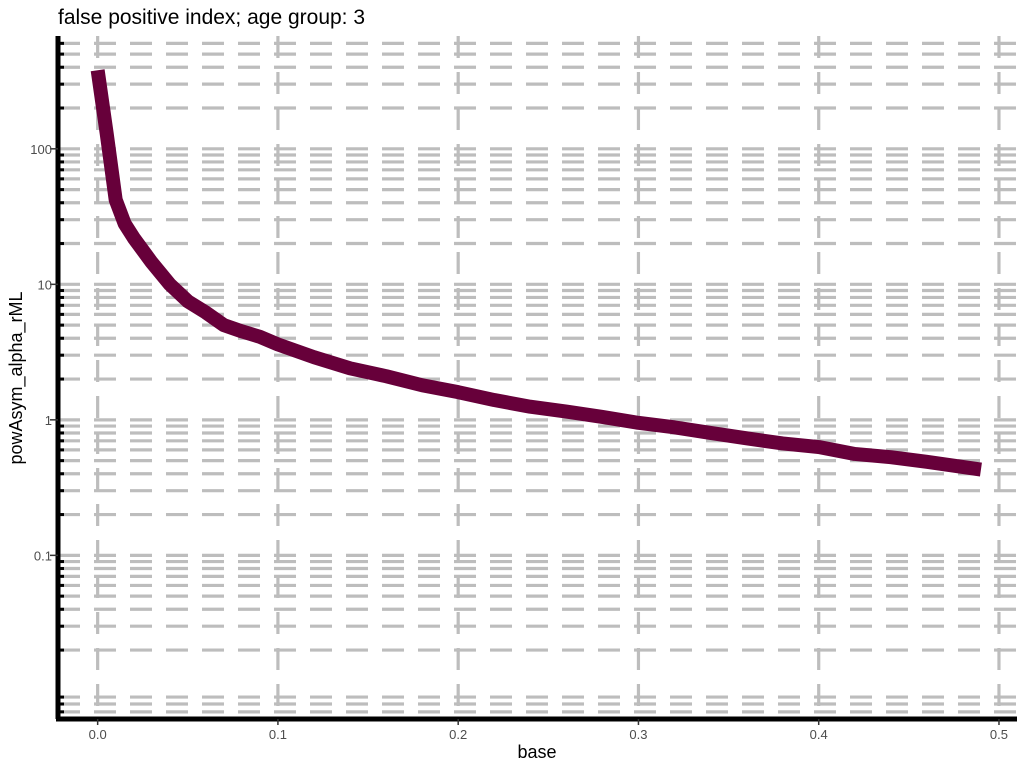  I want to click on x-tick-label-1: 0.1, so click(278, 734).